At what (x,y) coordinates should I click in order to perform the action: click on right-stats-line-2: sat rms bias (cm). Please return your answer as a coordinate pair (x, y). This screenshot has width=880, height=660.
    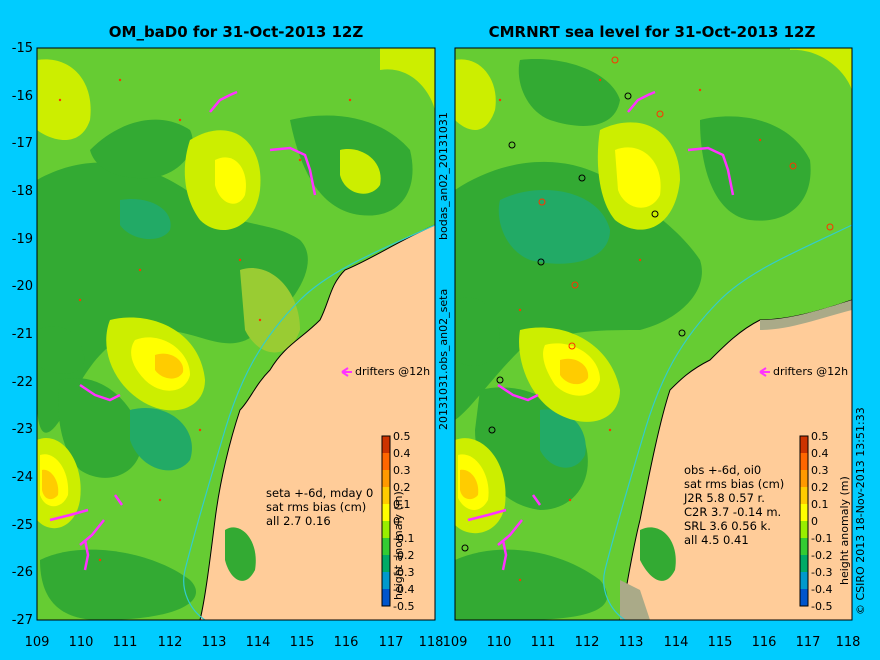
    Looking at the image, I should click on (734, 484).